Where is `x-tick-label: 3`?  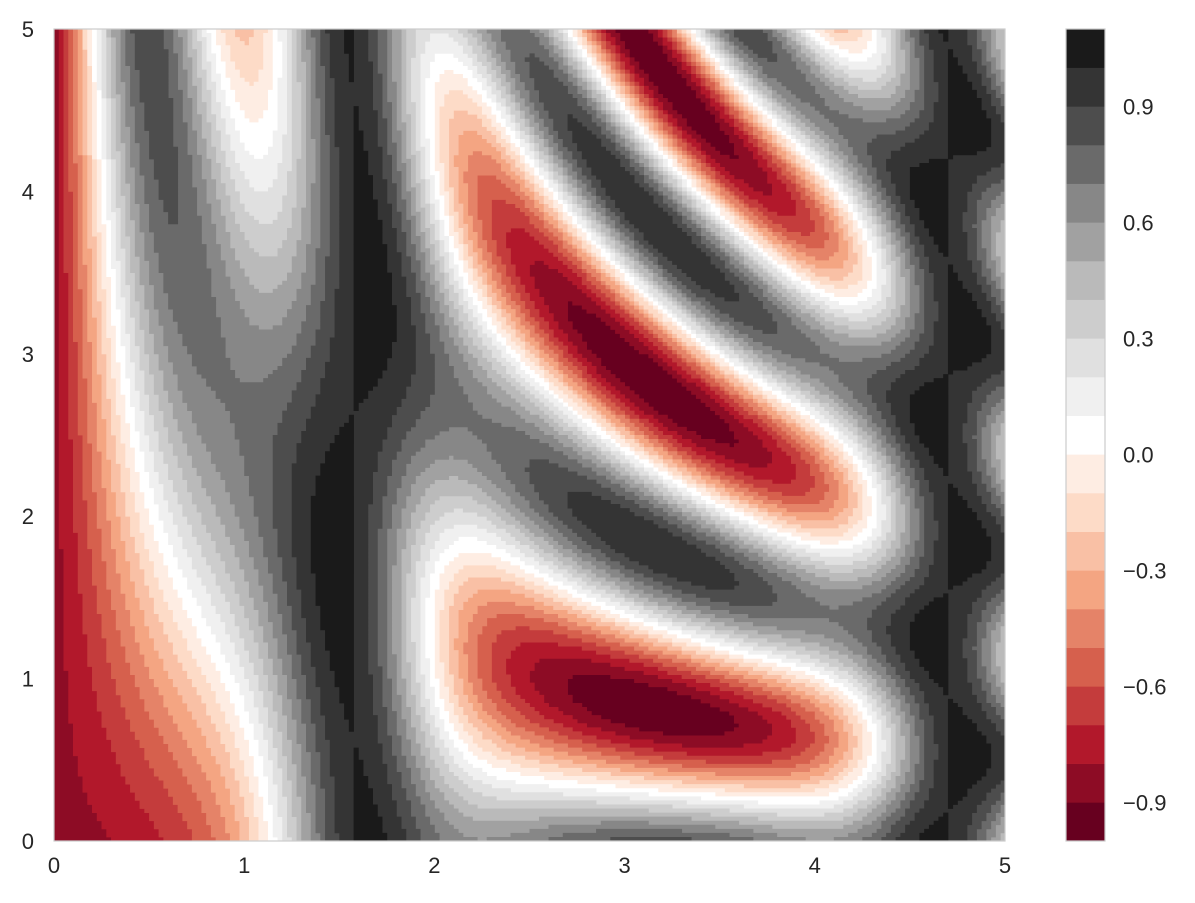 x-tick-label: 3 is located at coordinates (624, 865).